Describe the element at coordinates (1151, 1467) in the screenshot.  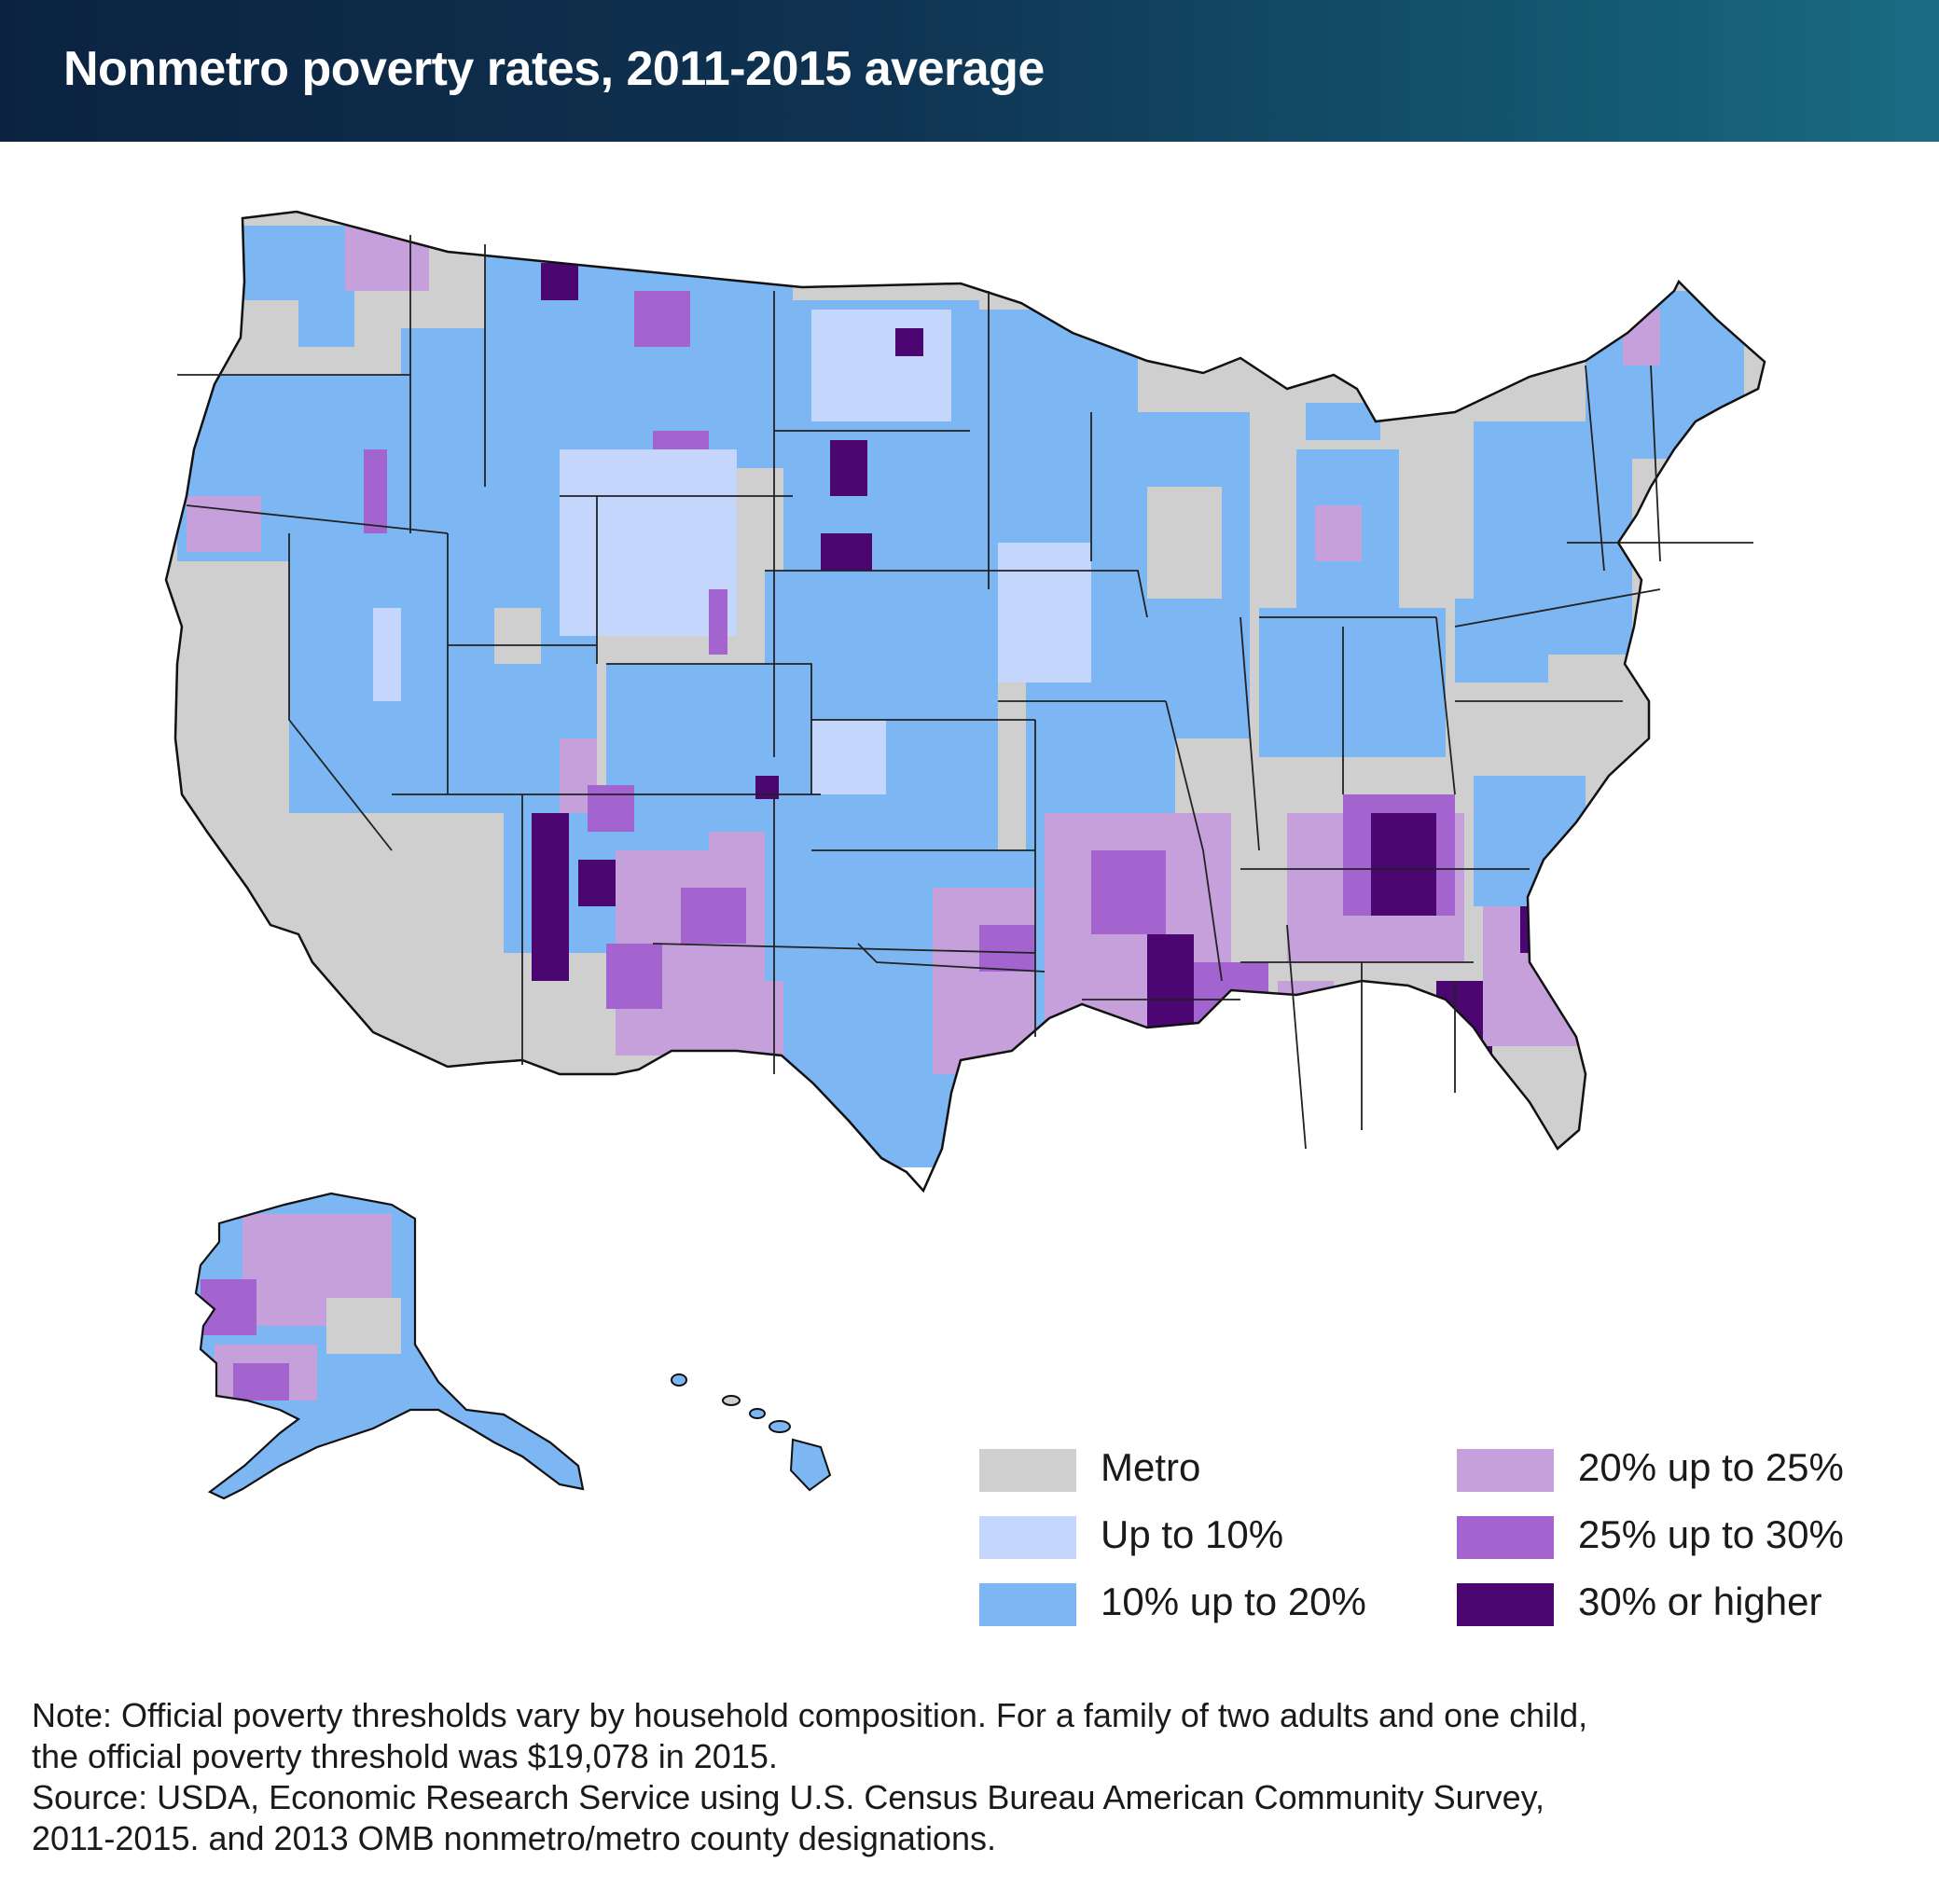
I see `legend-label: Metro` at that location.